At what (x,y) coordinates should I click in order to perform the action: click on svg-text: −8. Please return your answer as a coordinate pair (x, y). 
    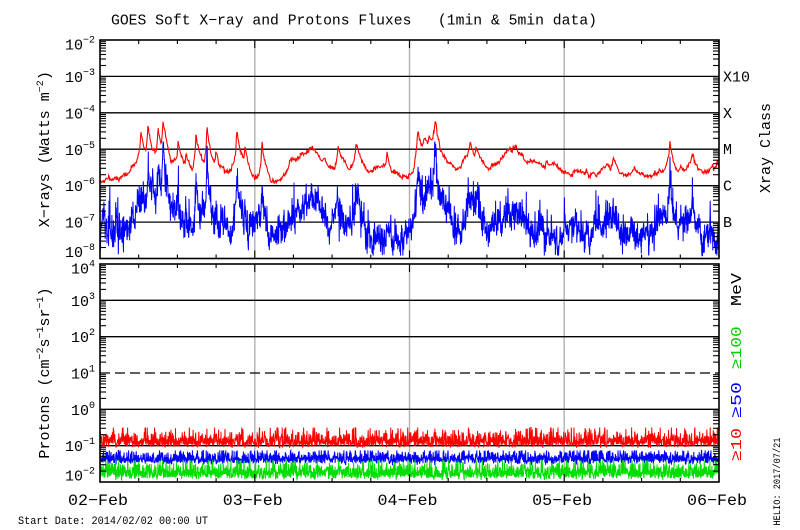
    Looking at the image, I should click on (89, 248).